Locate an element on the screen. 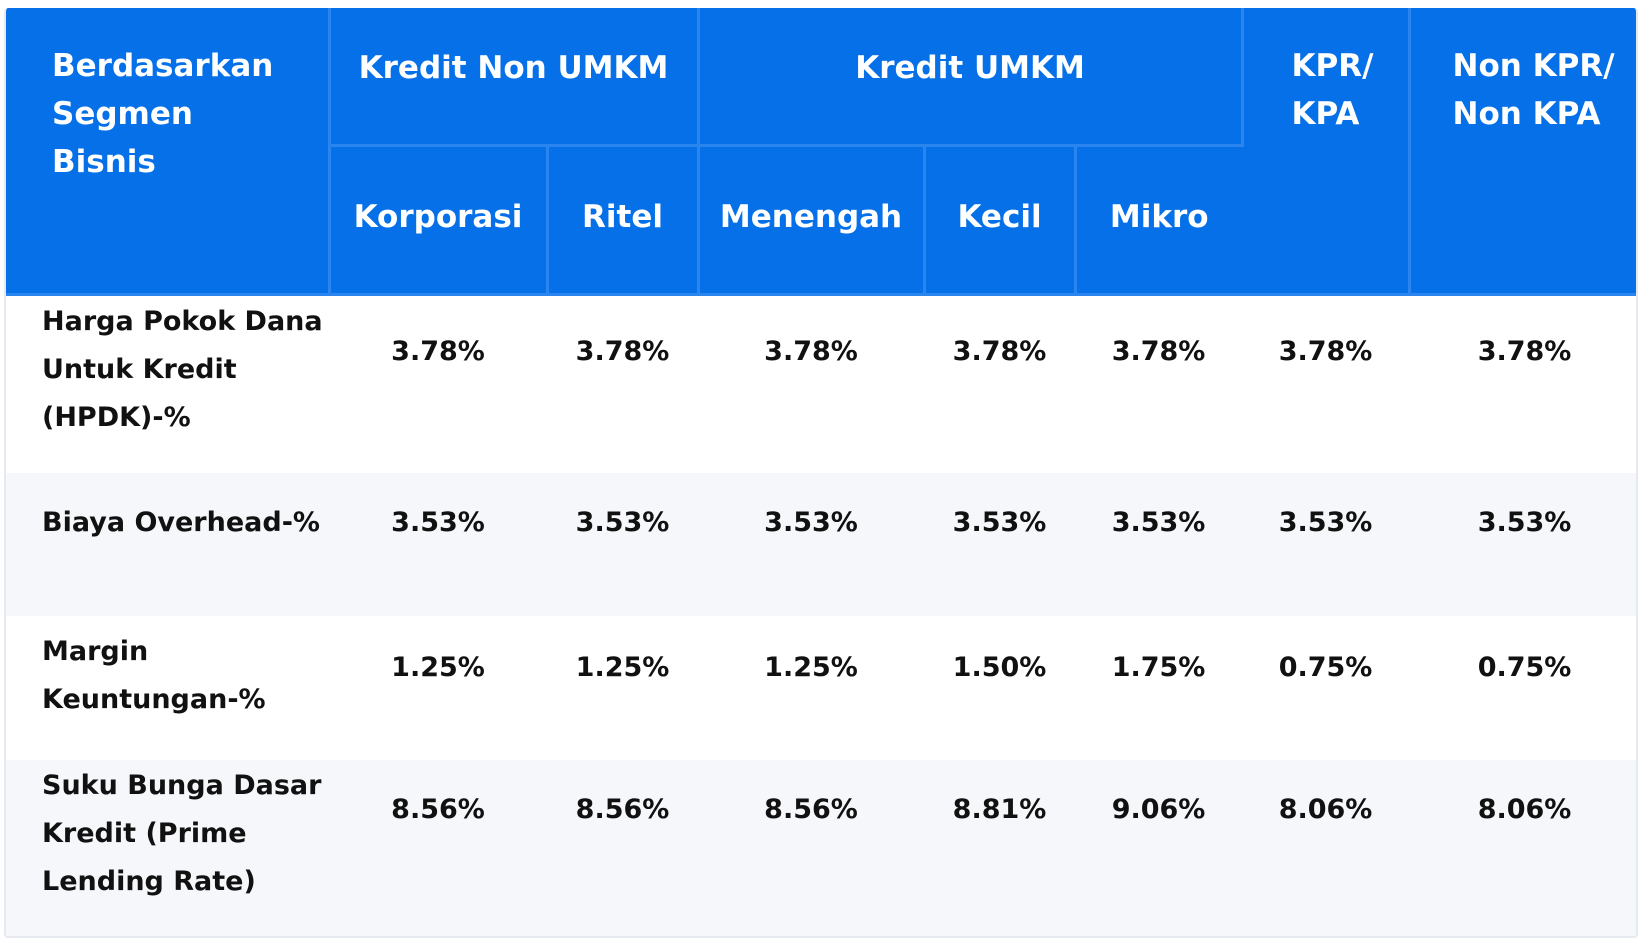 The height and width of the screenshot is (948, 1642). cell-value: 1.75% is located at coordinates (1158, 667).